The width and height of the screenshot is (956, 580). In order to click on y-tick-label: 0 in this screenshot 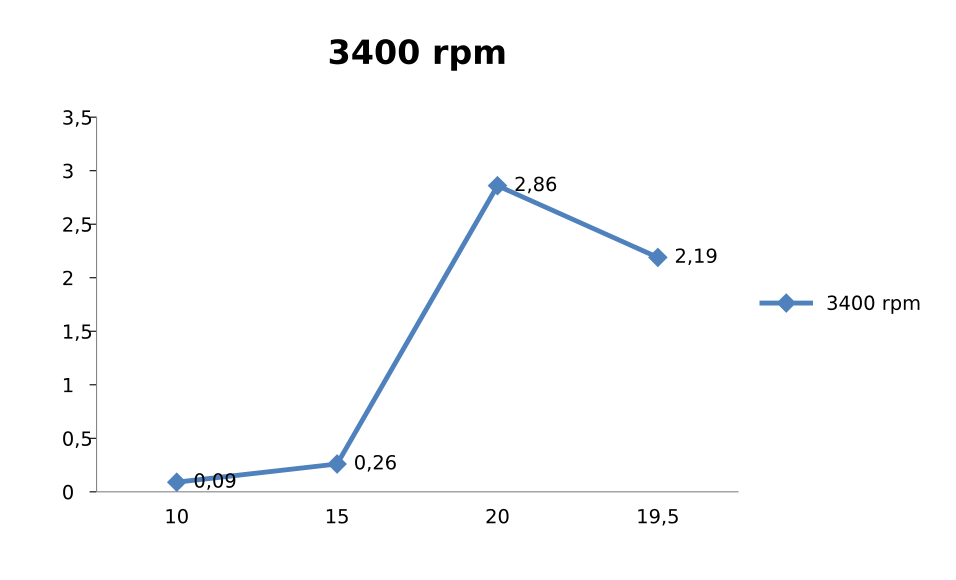, I will do `click(68, 492)`.